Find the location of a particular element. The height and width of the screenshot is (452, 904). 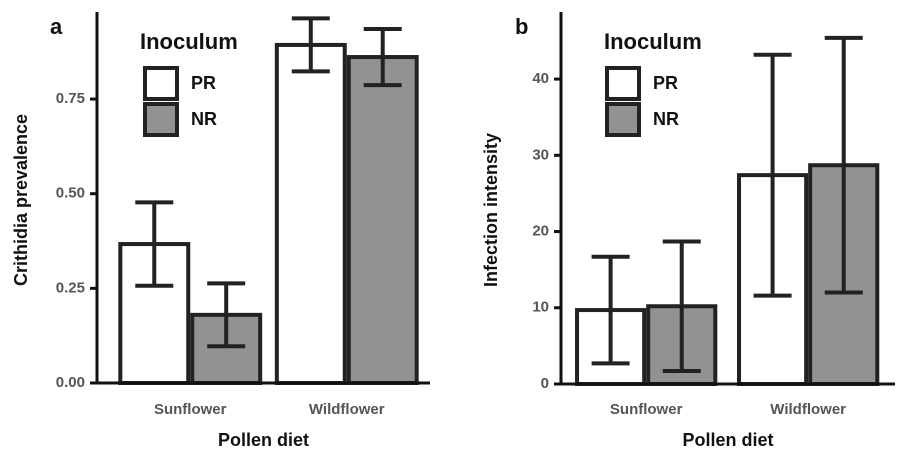

y-axis-label: Infection intensity is located at coordinates (491, 210).